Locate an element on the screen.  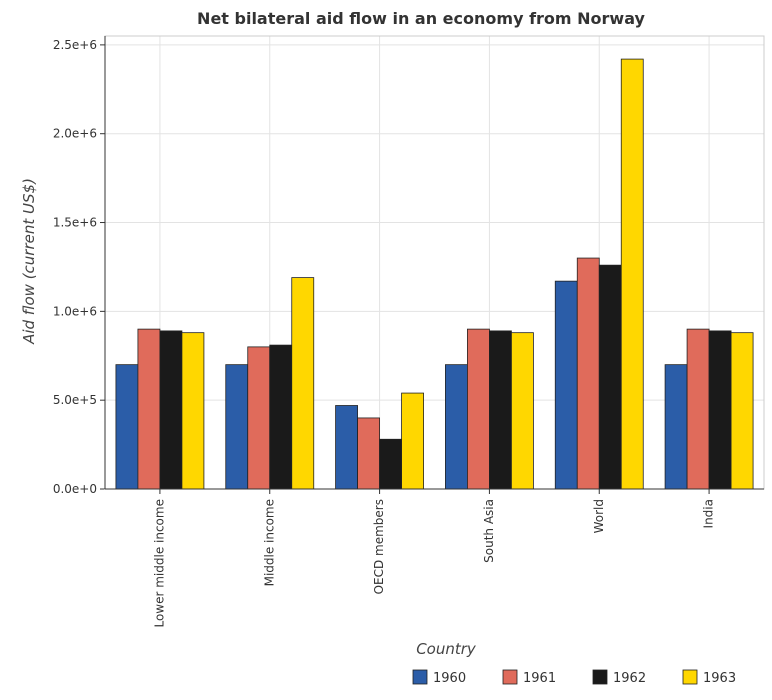
bar-world-1963 is located at coordinates (632, 274).